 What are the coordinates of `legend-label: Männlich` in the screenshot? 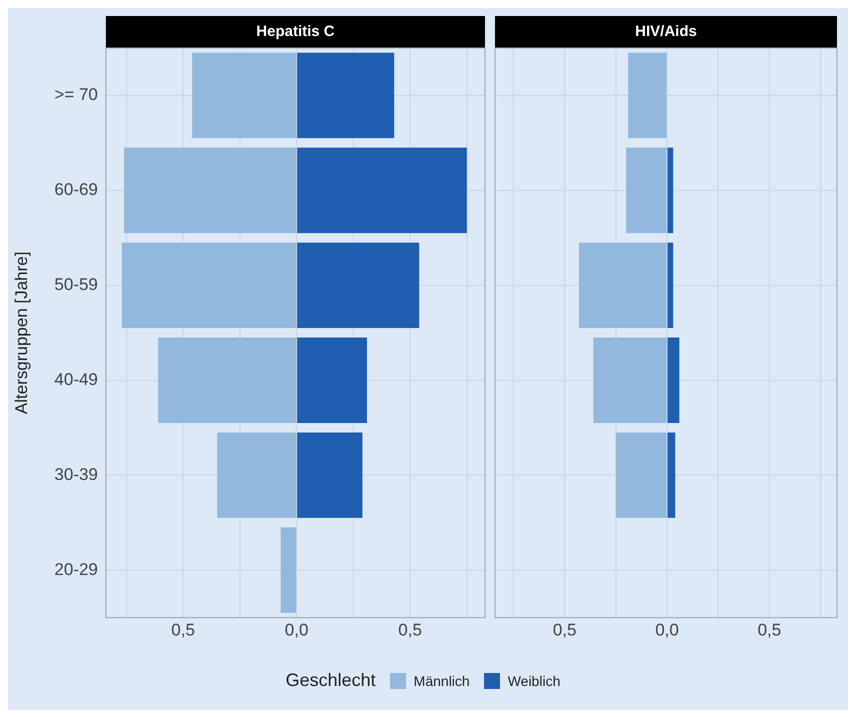 It's located at (442, 680).